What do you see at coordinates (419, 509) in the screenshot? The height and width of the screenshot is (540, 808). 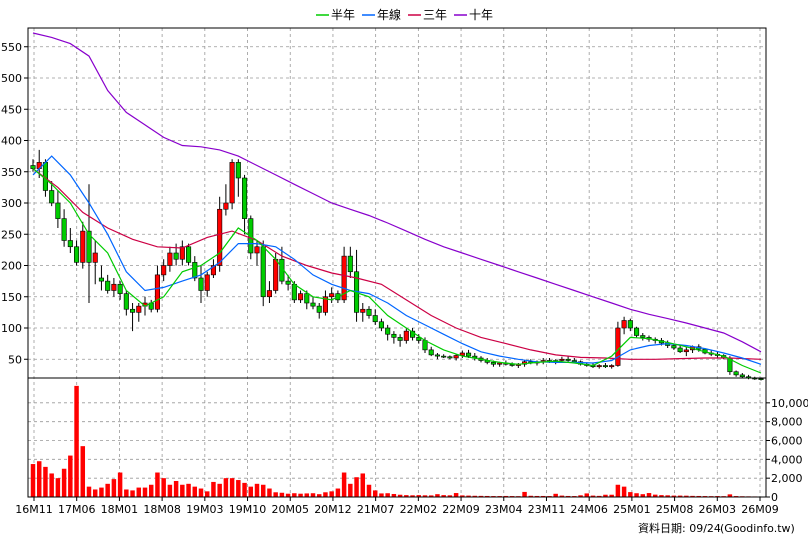 I see `x-tick-label: 22M02` at bounding box center [419, 509].